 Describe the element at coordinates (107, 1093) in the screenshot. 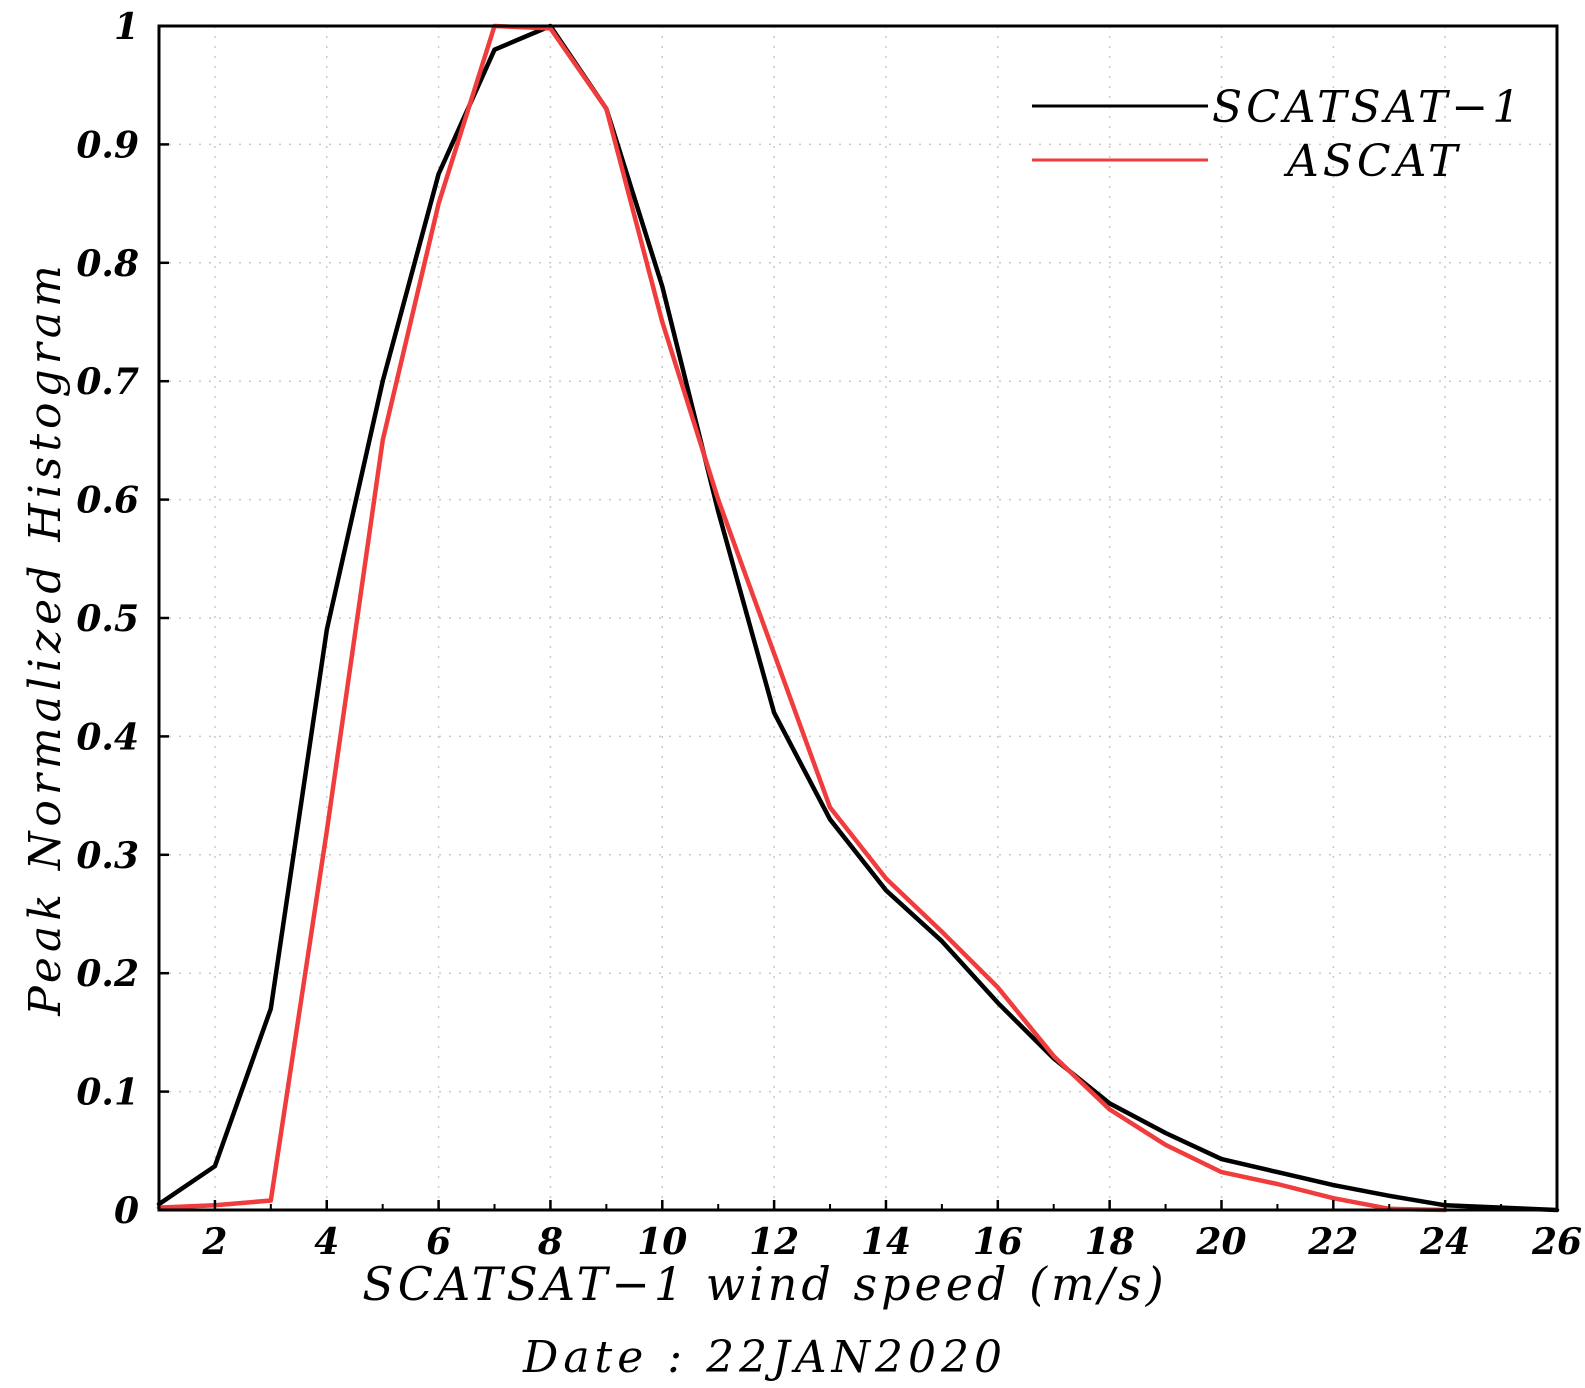

I see `y-tick-label: 0.1` at that location.